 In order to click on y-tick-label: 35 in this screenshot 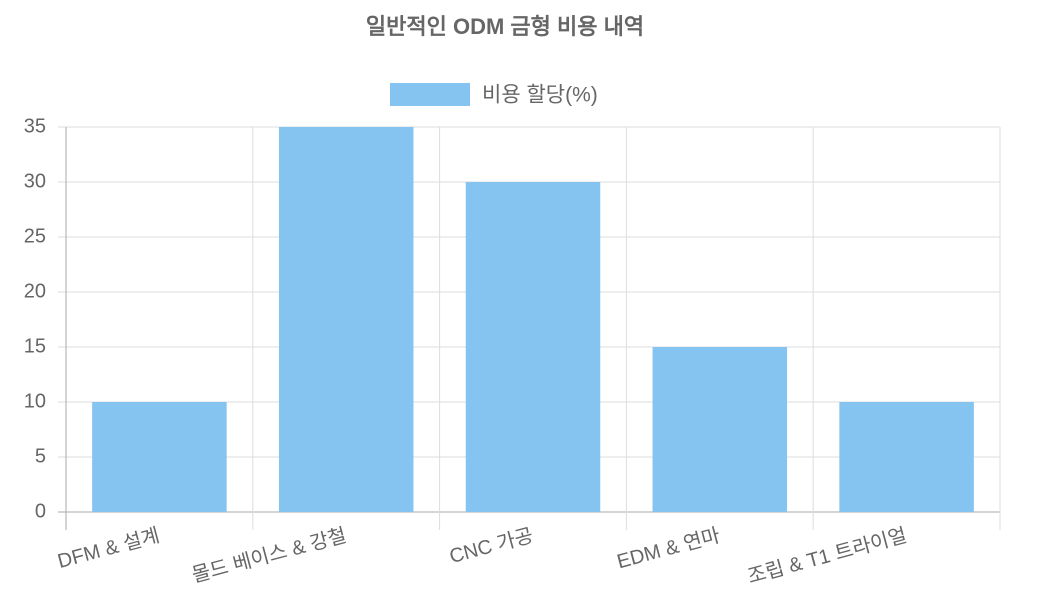, I will do `click(35, 126)`.